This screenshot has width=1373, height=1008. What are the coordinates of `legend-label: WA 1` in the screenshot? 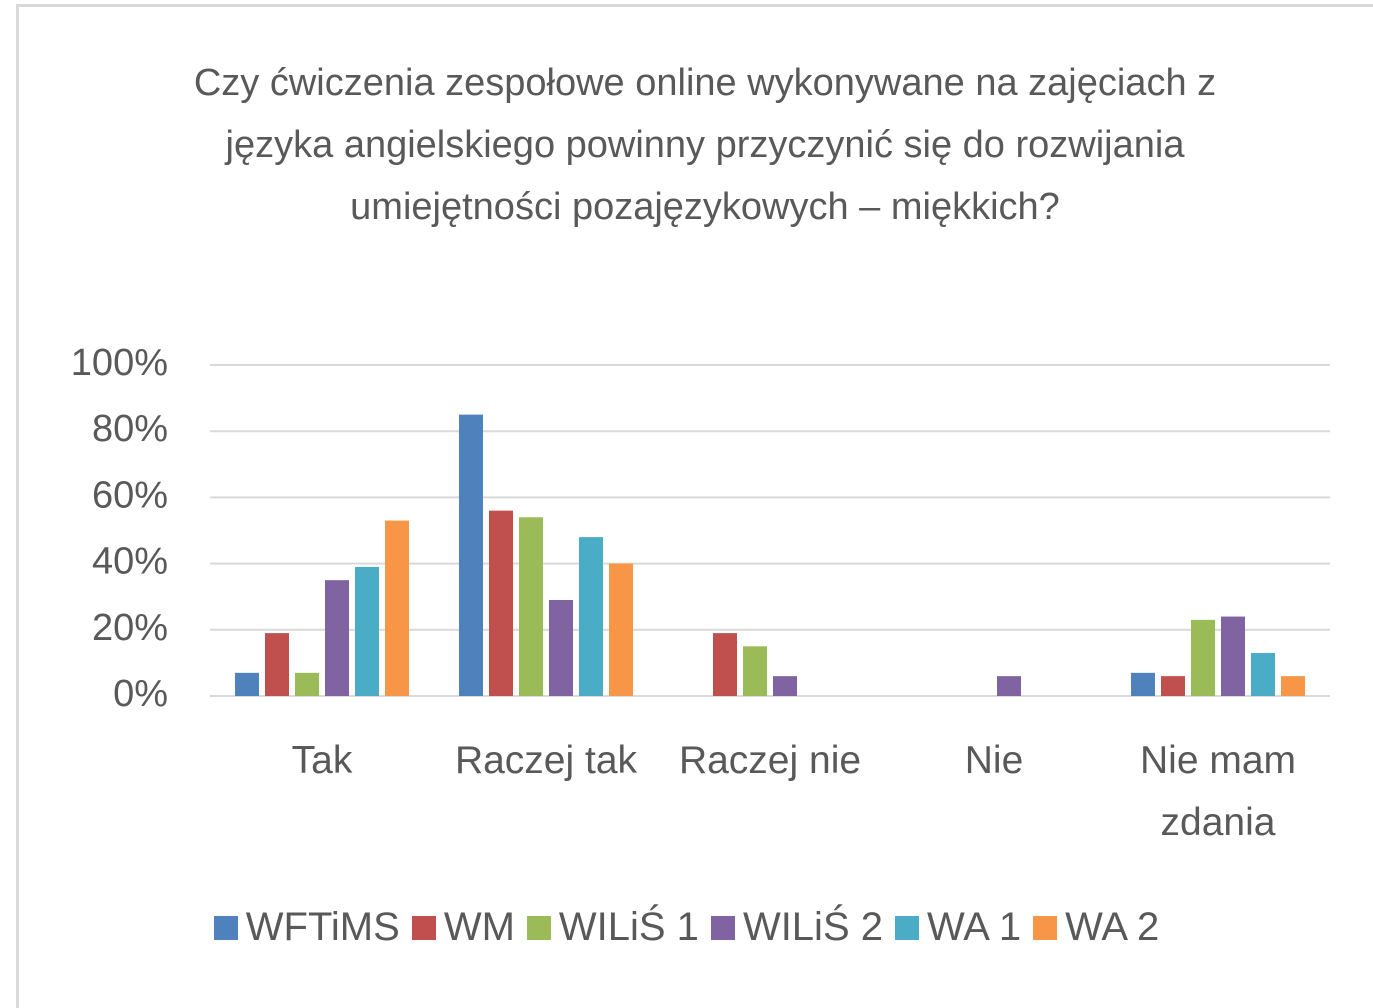 It's located at (974, 927).